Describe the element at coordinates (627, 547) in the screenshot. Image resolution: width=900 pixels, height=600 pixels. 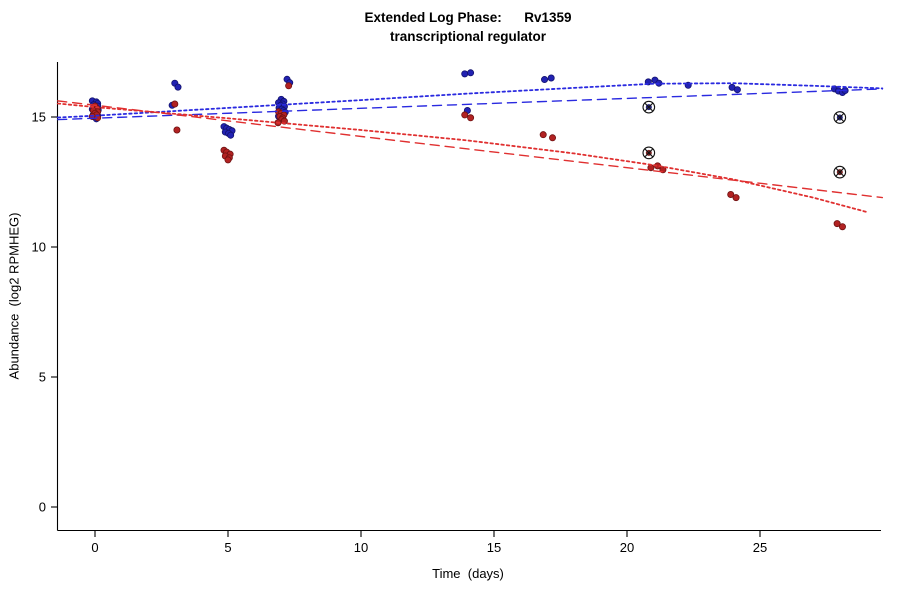
I see `svg-text: 20` at that location.